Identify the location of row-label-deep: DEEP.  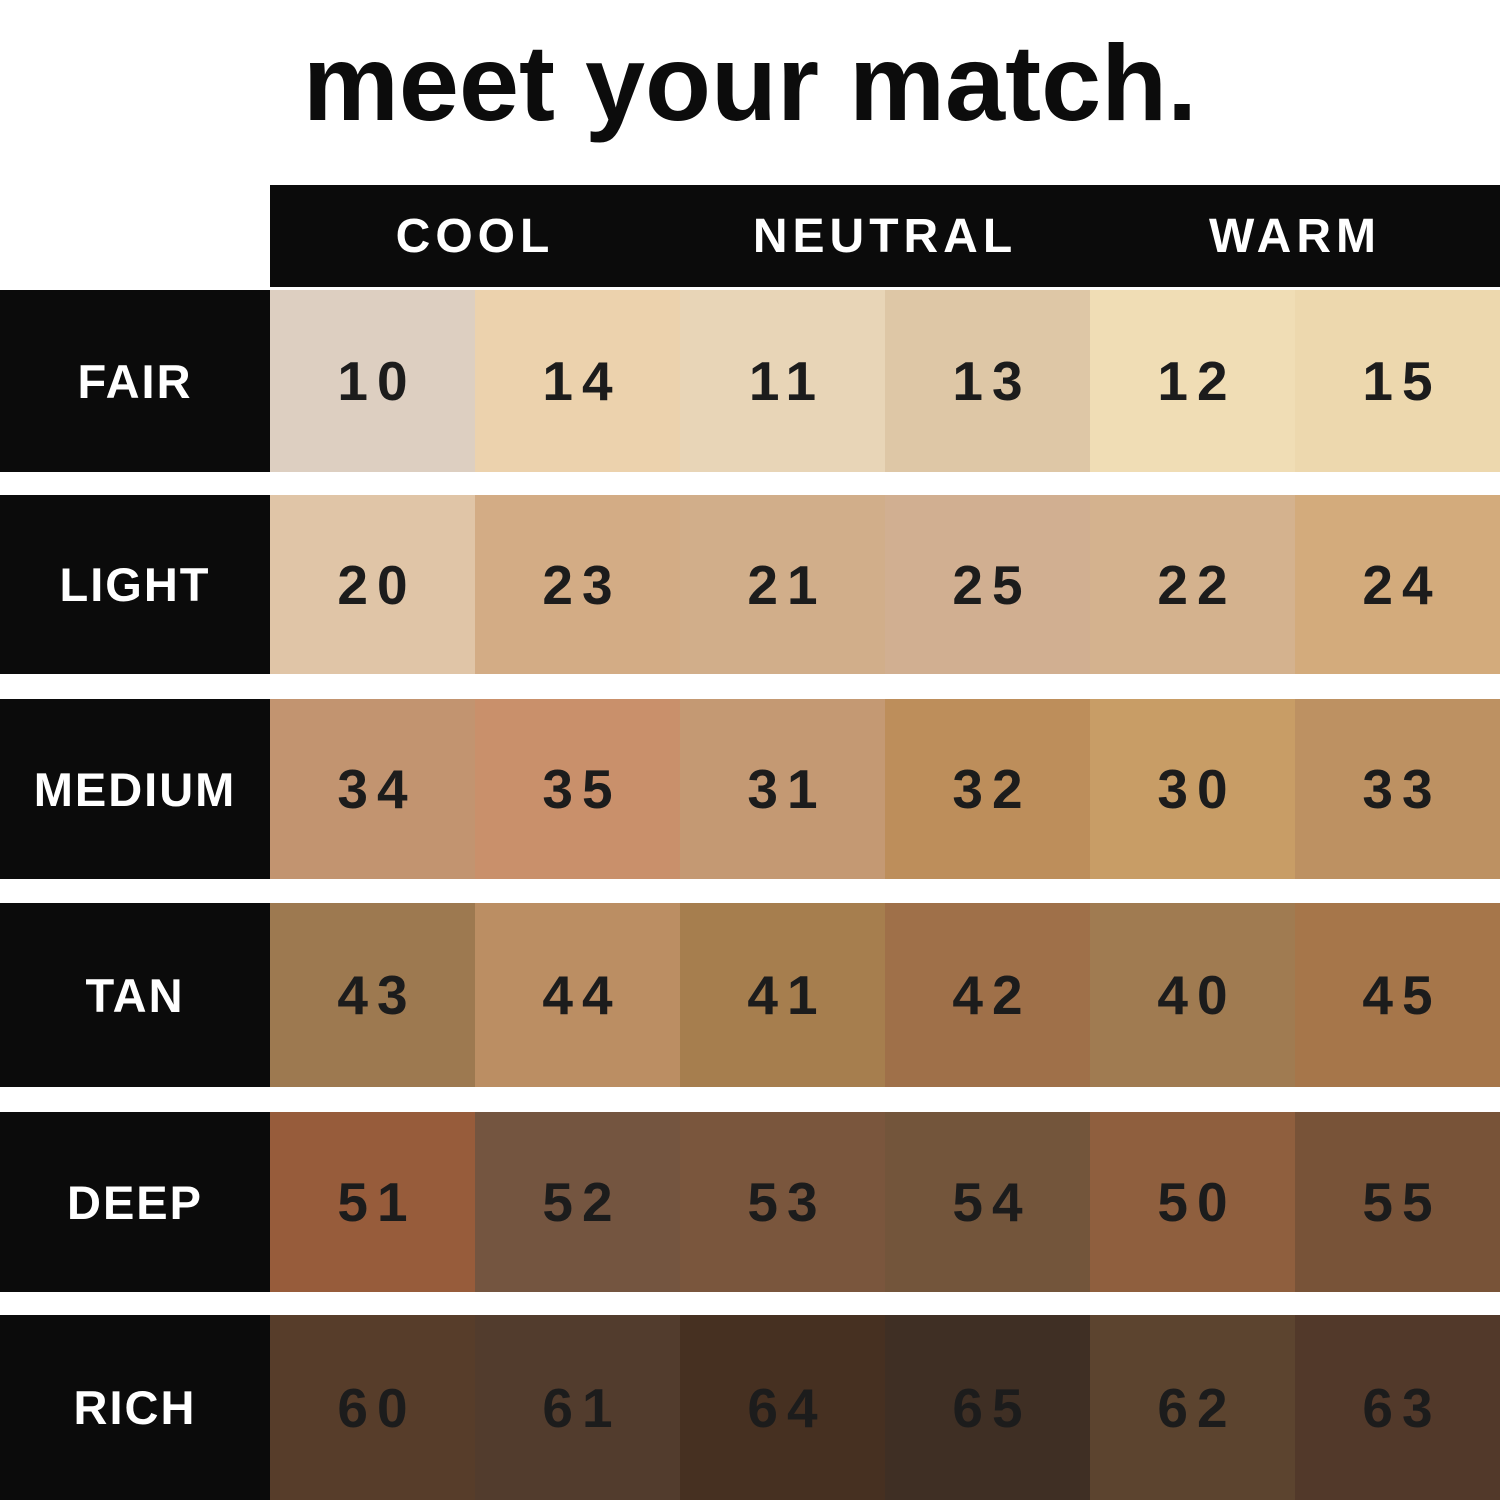
(135, 1202).